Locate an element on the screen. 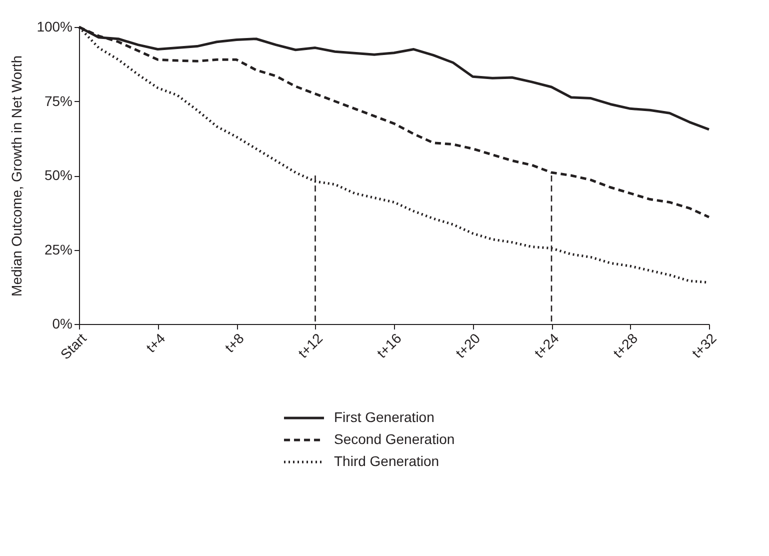 The width and height of the screenshot is (769, 556). y-tick-label: 25% is located at coordinates (58, 249).